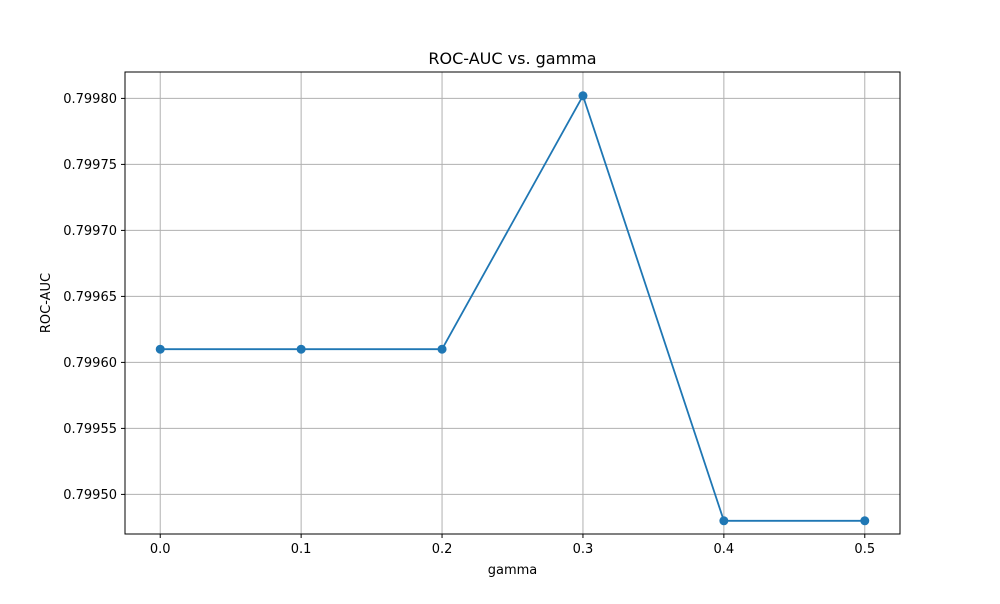 This screenshot has height=604, width=1000. I want to click on y-tick-label: 0.79955, so click(90, 429).